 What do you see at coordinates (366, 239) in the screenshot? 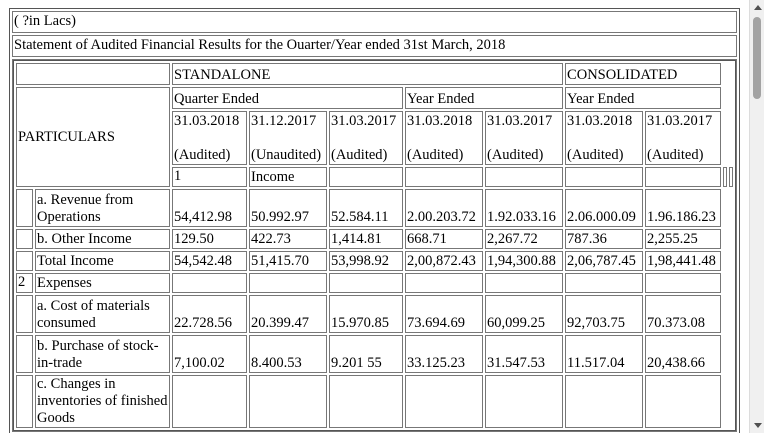
I see `value-cell: 1,414.81` at bounding box center [366, 239].